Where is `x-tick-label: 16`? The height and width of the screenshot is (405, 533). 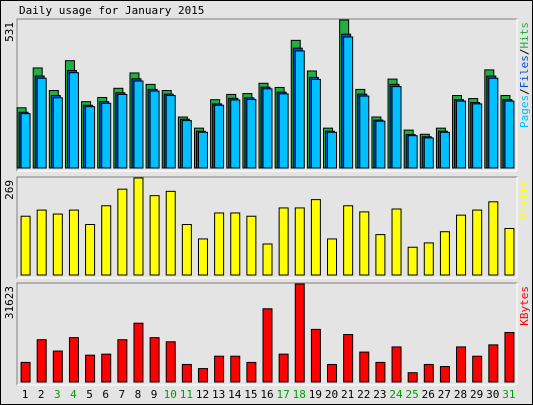 x-tick-label: 16 is located at coordinates (266, 394).